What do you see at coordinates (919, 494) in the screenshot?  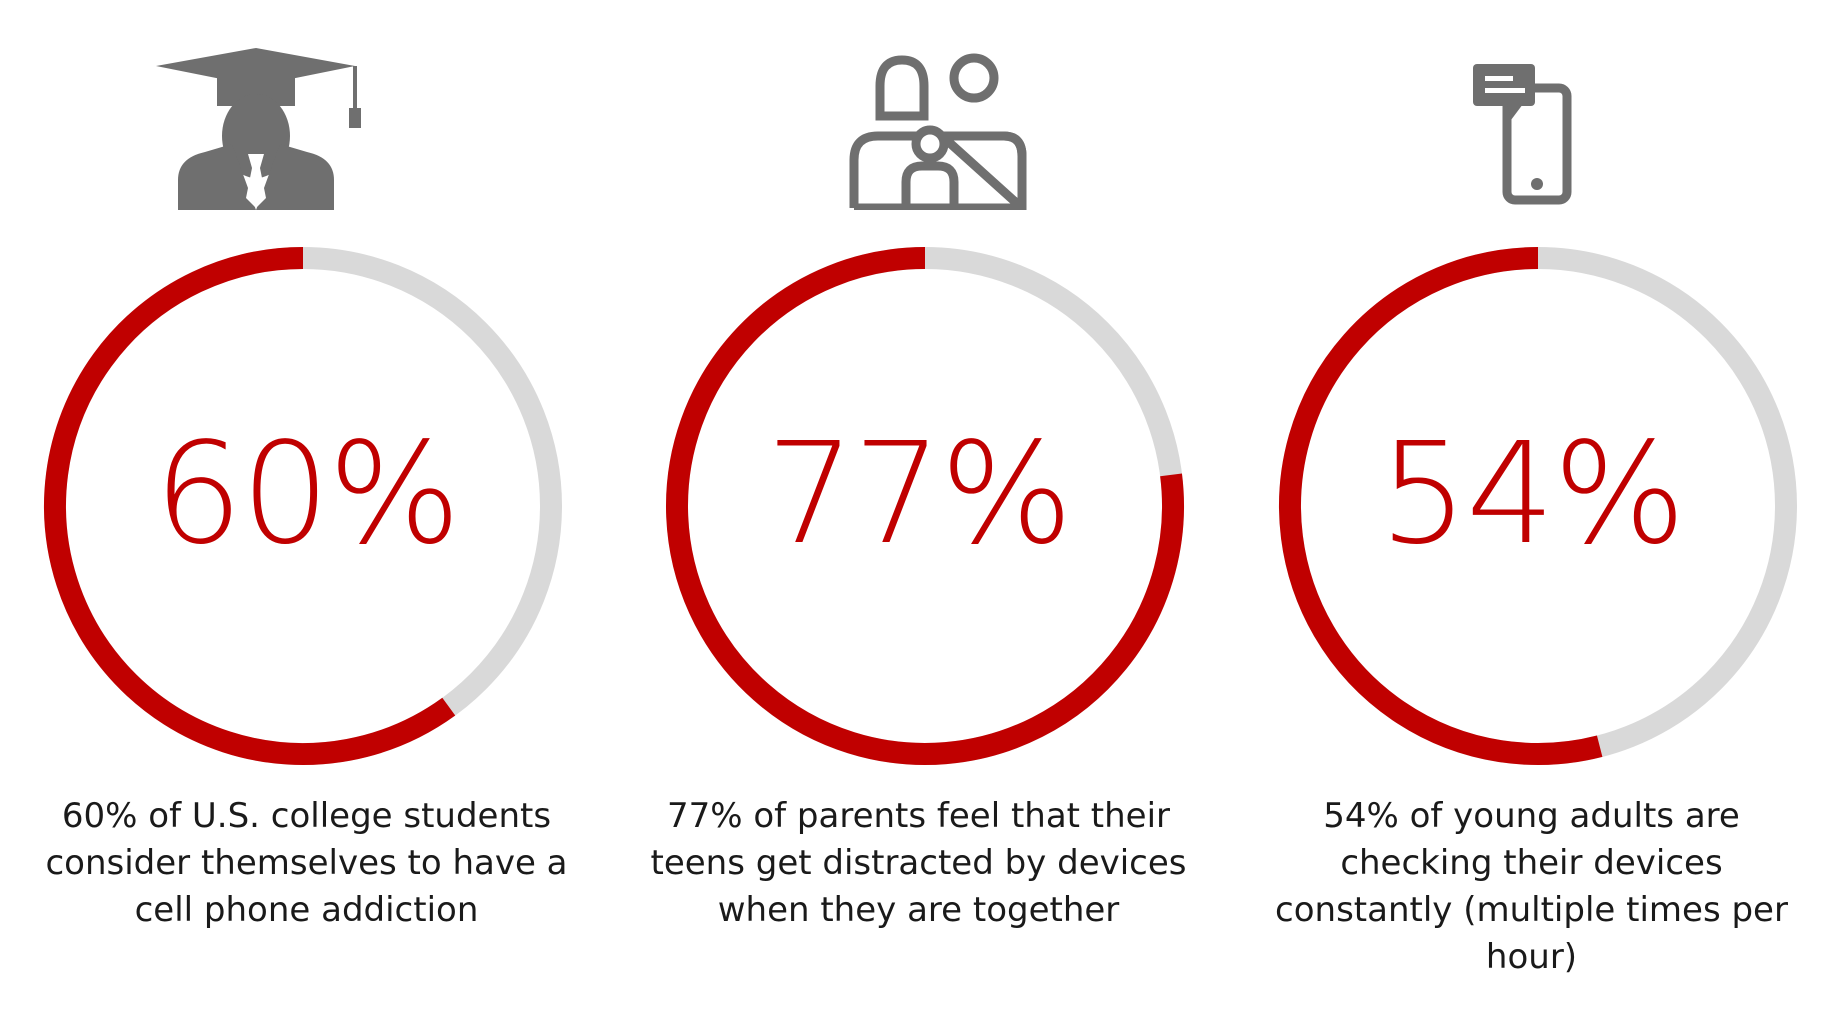 I see `percent-value: 77%` at bounding box center [919, 494].